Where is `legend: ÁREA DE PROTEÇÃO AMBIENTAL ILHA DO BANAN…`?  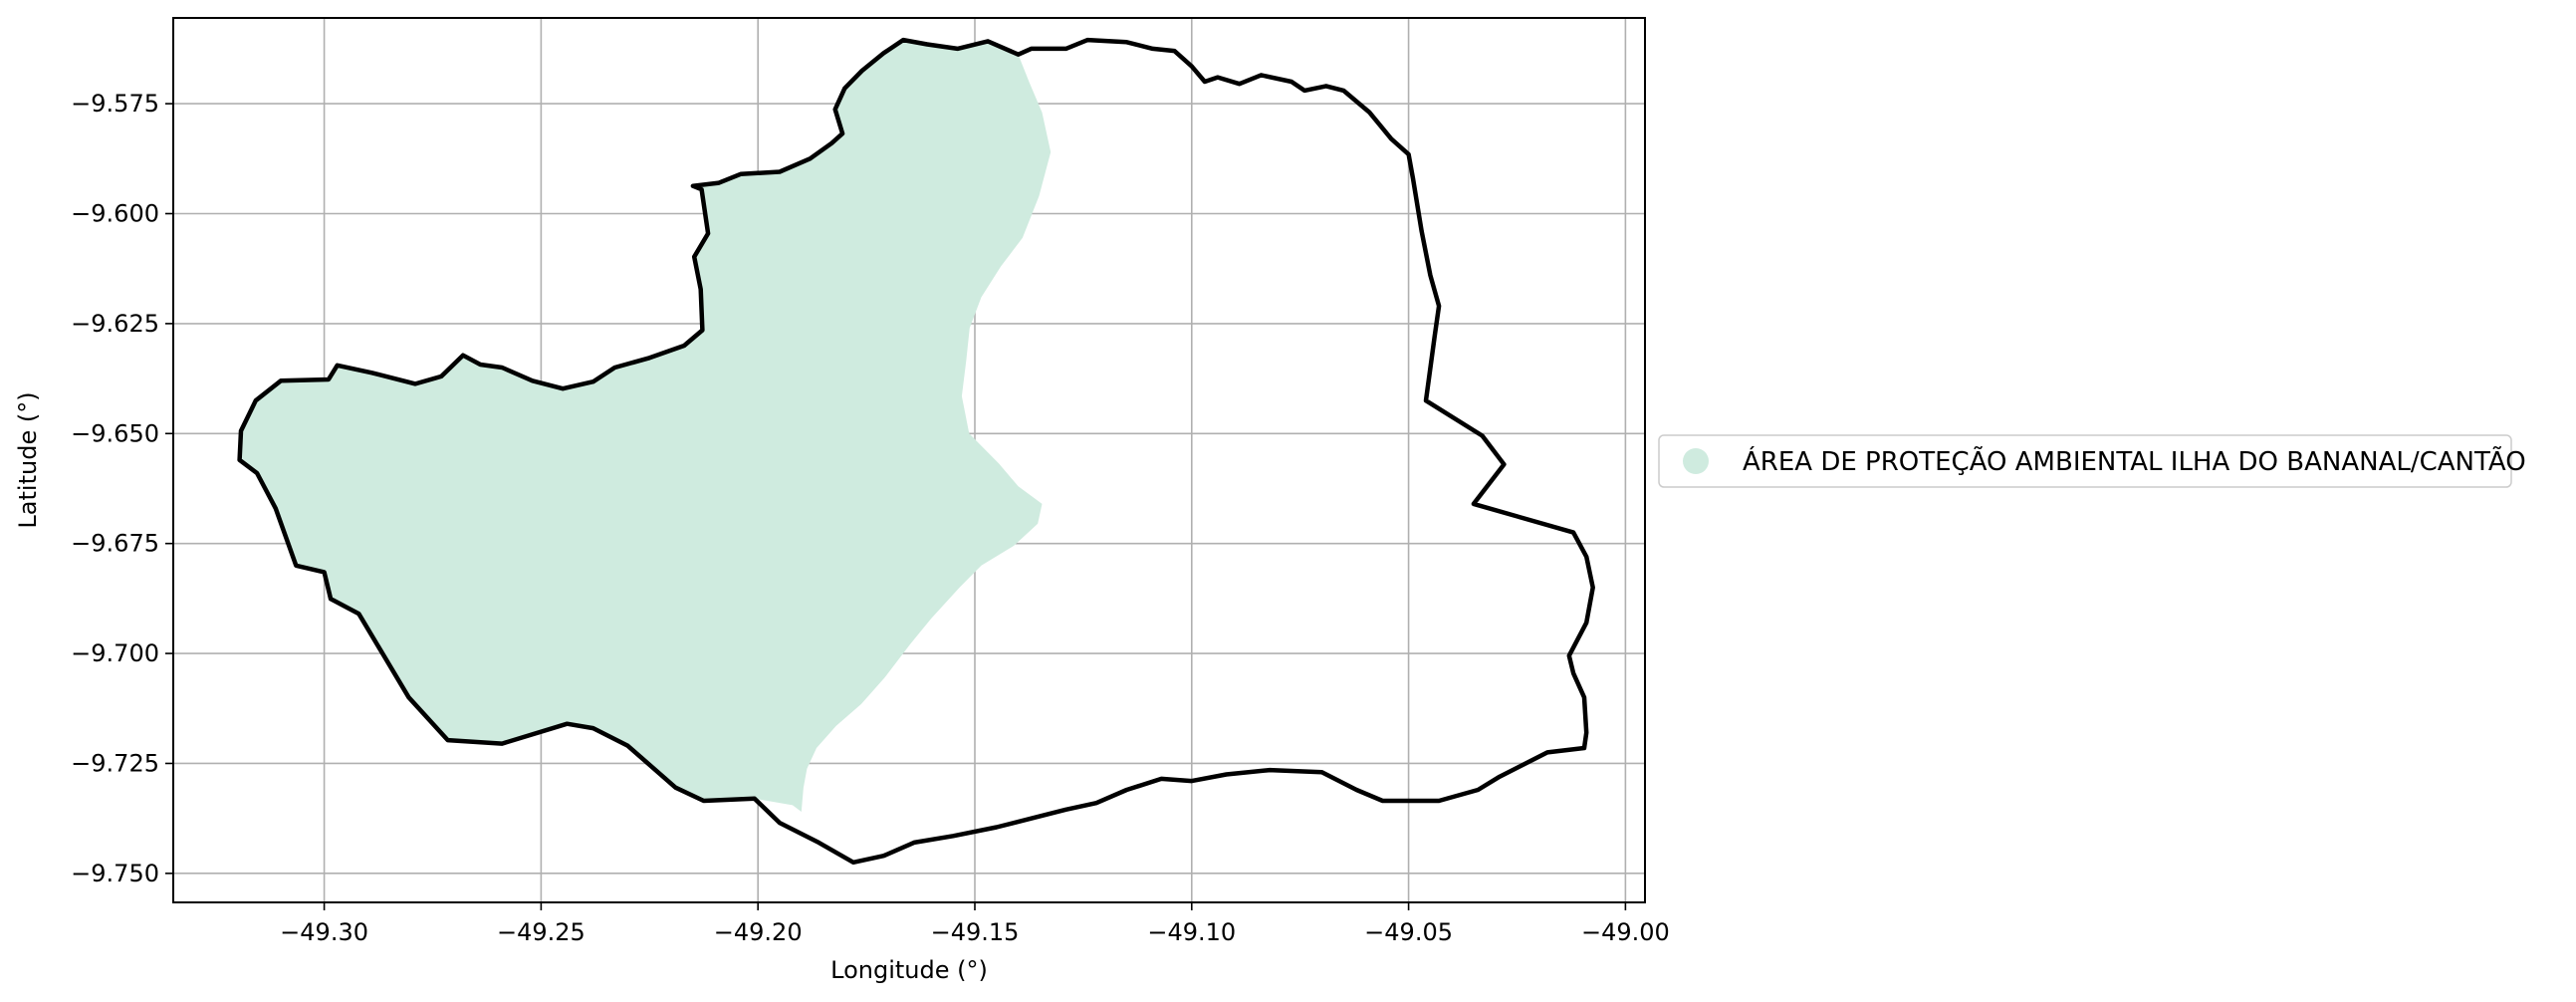 legend: ÁREA DE PROTEÇÃO AMBIENTAL ILHA DO BANAN… is located at coordinates (2092, 461).